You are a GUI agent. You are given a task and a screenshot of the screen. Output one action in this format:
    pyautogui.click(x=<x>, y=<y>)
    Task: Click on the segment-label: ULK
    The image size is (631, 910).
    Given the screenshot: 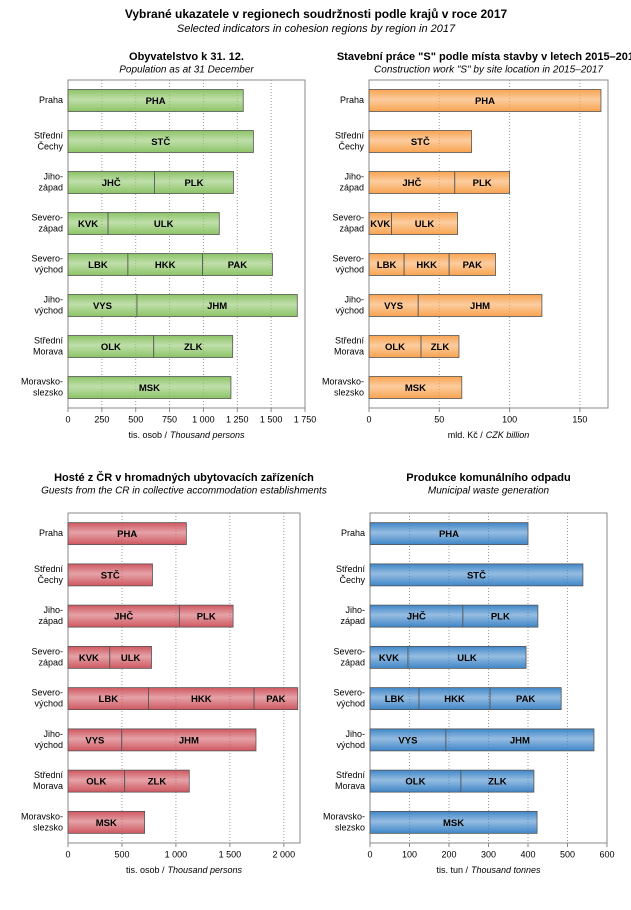 What is the action you would take?
    pyautogui.click(x=467, y=658)
    